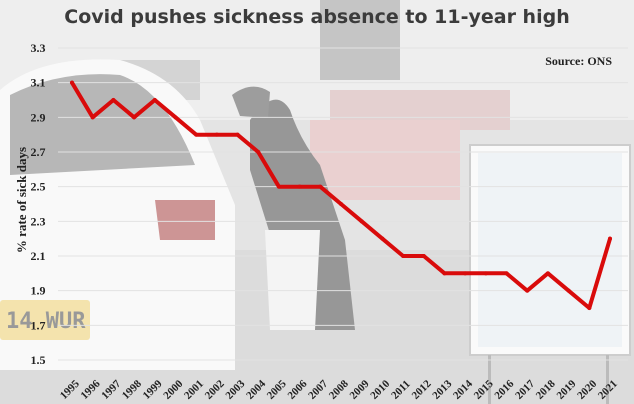  Describe the element at coordinates (38, 187) in the screenshot. I see `y-tick-label: 2.5` at that location.